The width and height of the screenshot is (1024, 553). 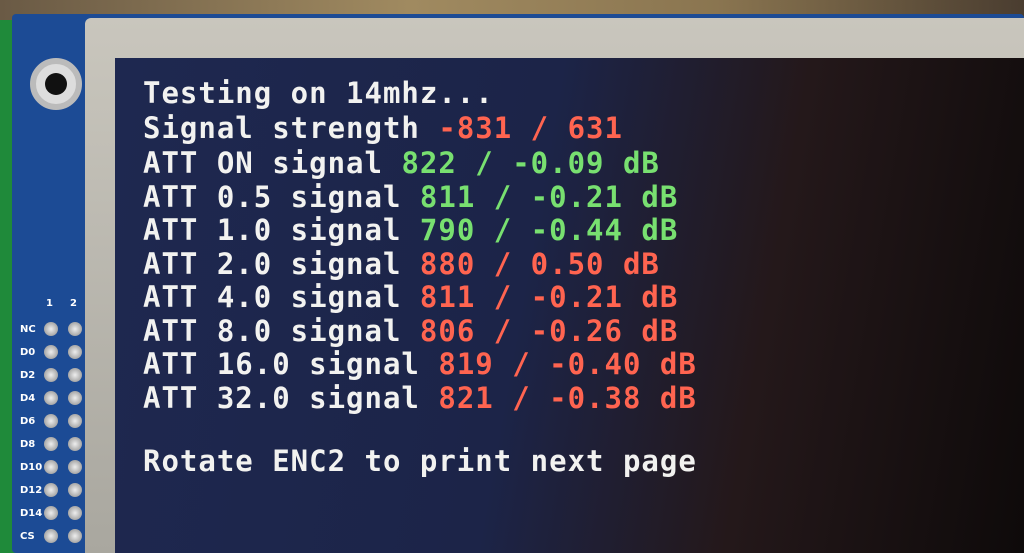 I want to click on value: 790 / -0.44 dB, so click(x=549, y=230).